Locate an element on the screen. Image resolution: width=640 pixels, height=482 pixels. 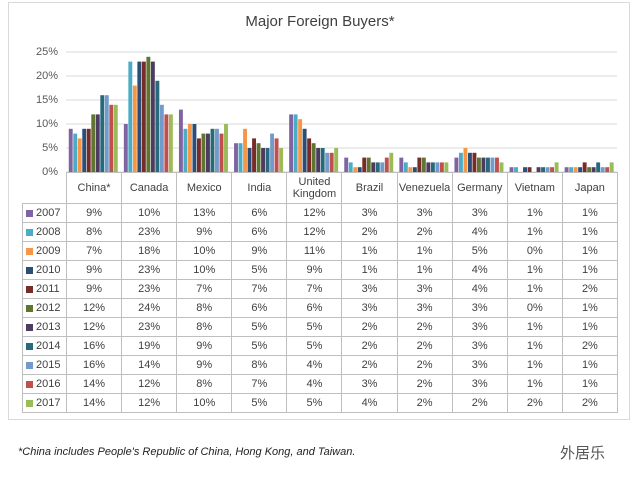
table-cell: 16% is located at coordinates (94, 346).